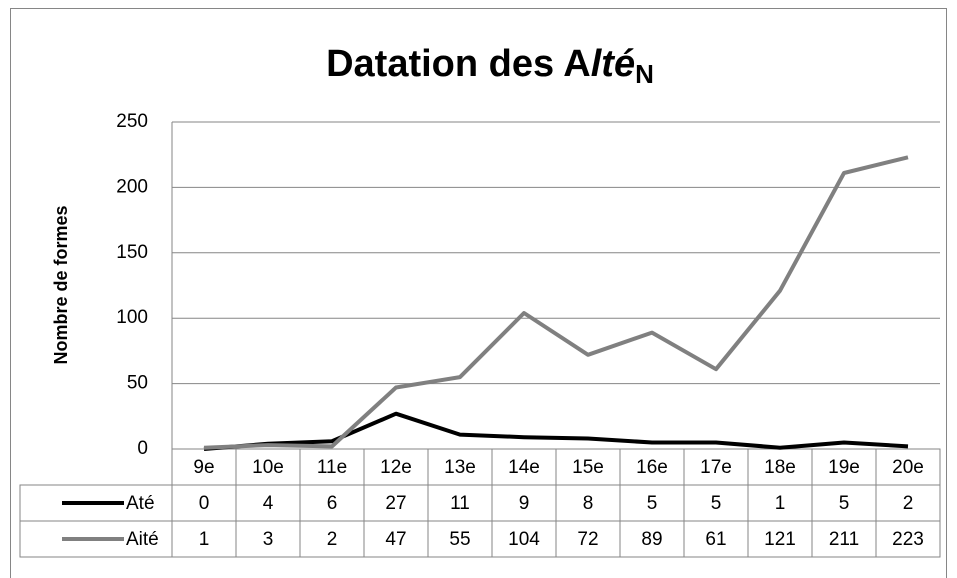 This screenshot has height=578, width=957. Describe the element at coordinates (61, 284) in the screenshot. I see `y-axis-label: Nombre de formes` at that location.